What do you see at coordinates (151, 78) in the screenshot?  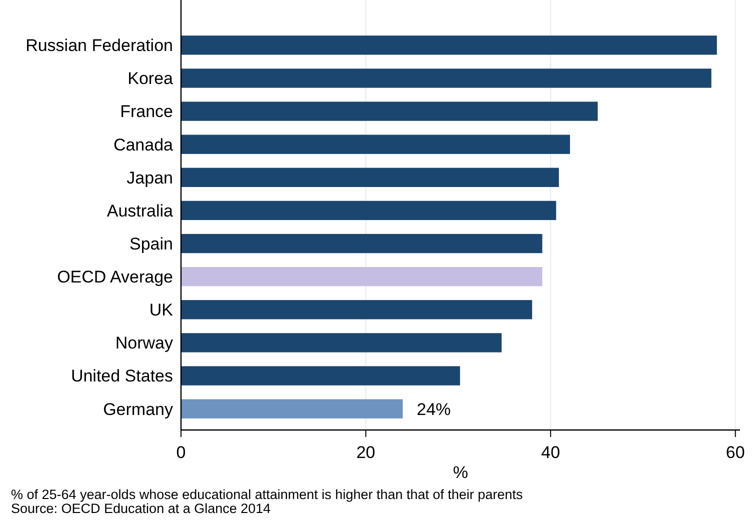 I see `y-tick-label: Korea` at bounding box center [151, 78].